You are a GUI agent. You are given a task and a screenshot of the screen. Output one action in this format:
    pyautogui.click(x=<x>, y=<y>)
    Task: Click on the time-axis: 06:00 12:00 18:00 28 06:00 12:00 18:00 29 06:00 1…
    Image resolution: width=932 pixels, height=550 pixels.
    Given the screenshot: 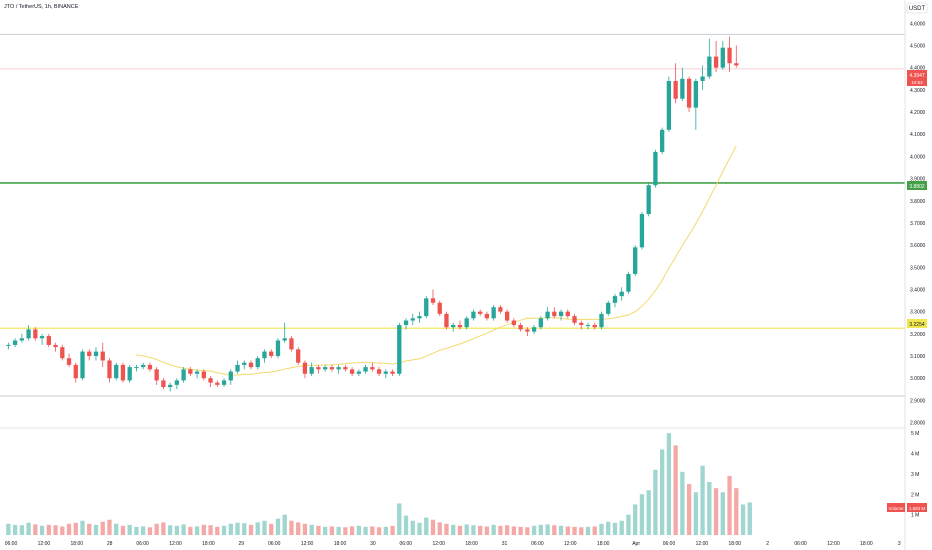 What is the action you would take?
    pyautogui.click(x=453, y=544)
    